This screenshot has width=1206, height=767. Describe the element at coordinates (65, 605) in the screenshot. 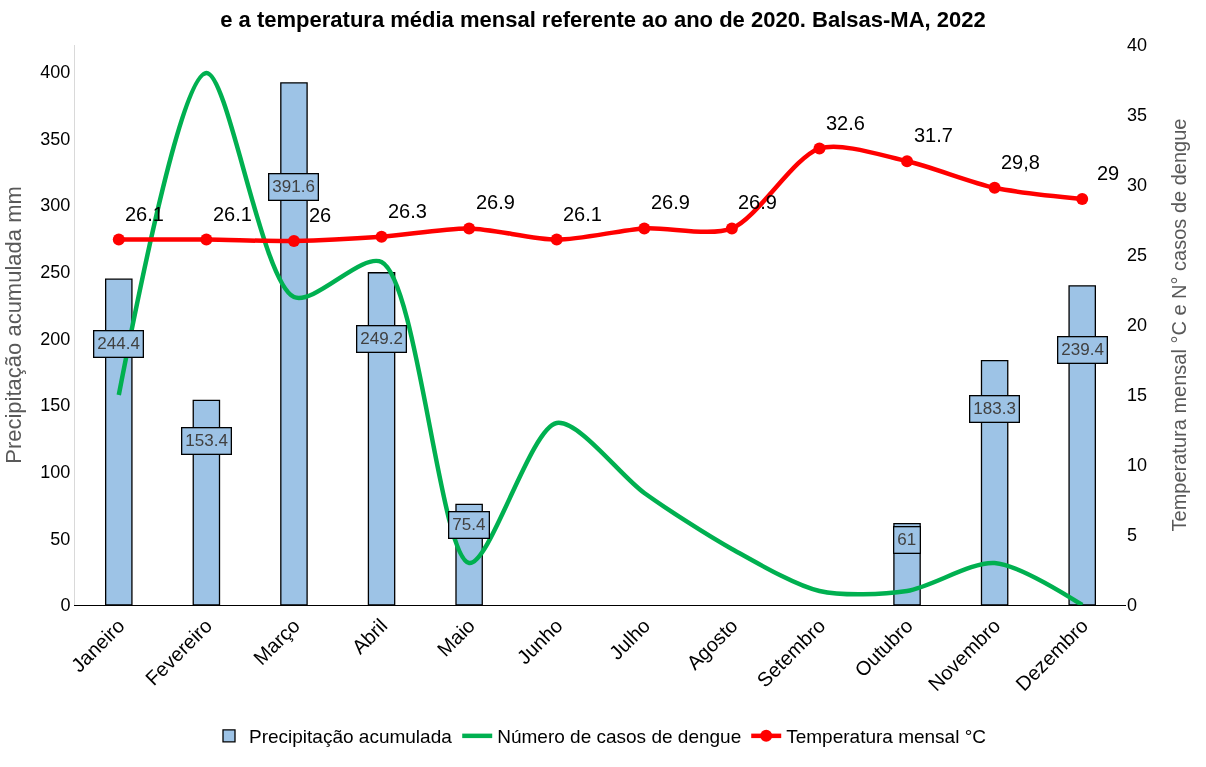

I see `y-tick-label: 0` at that location.